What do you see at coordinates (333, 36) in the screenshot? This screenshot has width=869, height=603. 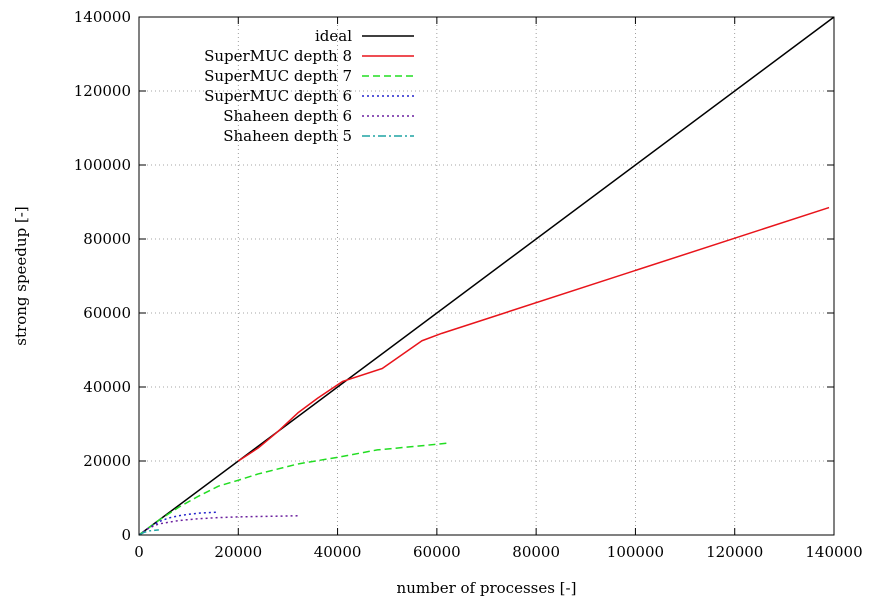 I see `legend-label: ideal` at bounding box center [333, 36].